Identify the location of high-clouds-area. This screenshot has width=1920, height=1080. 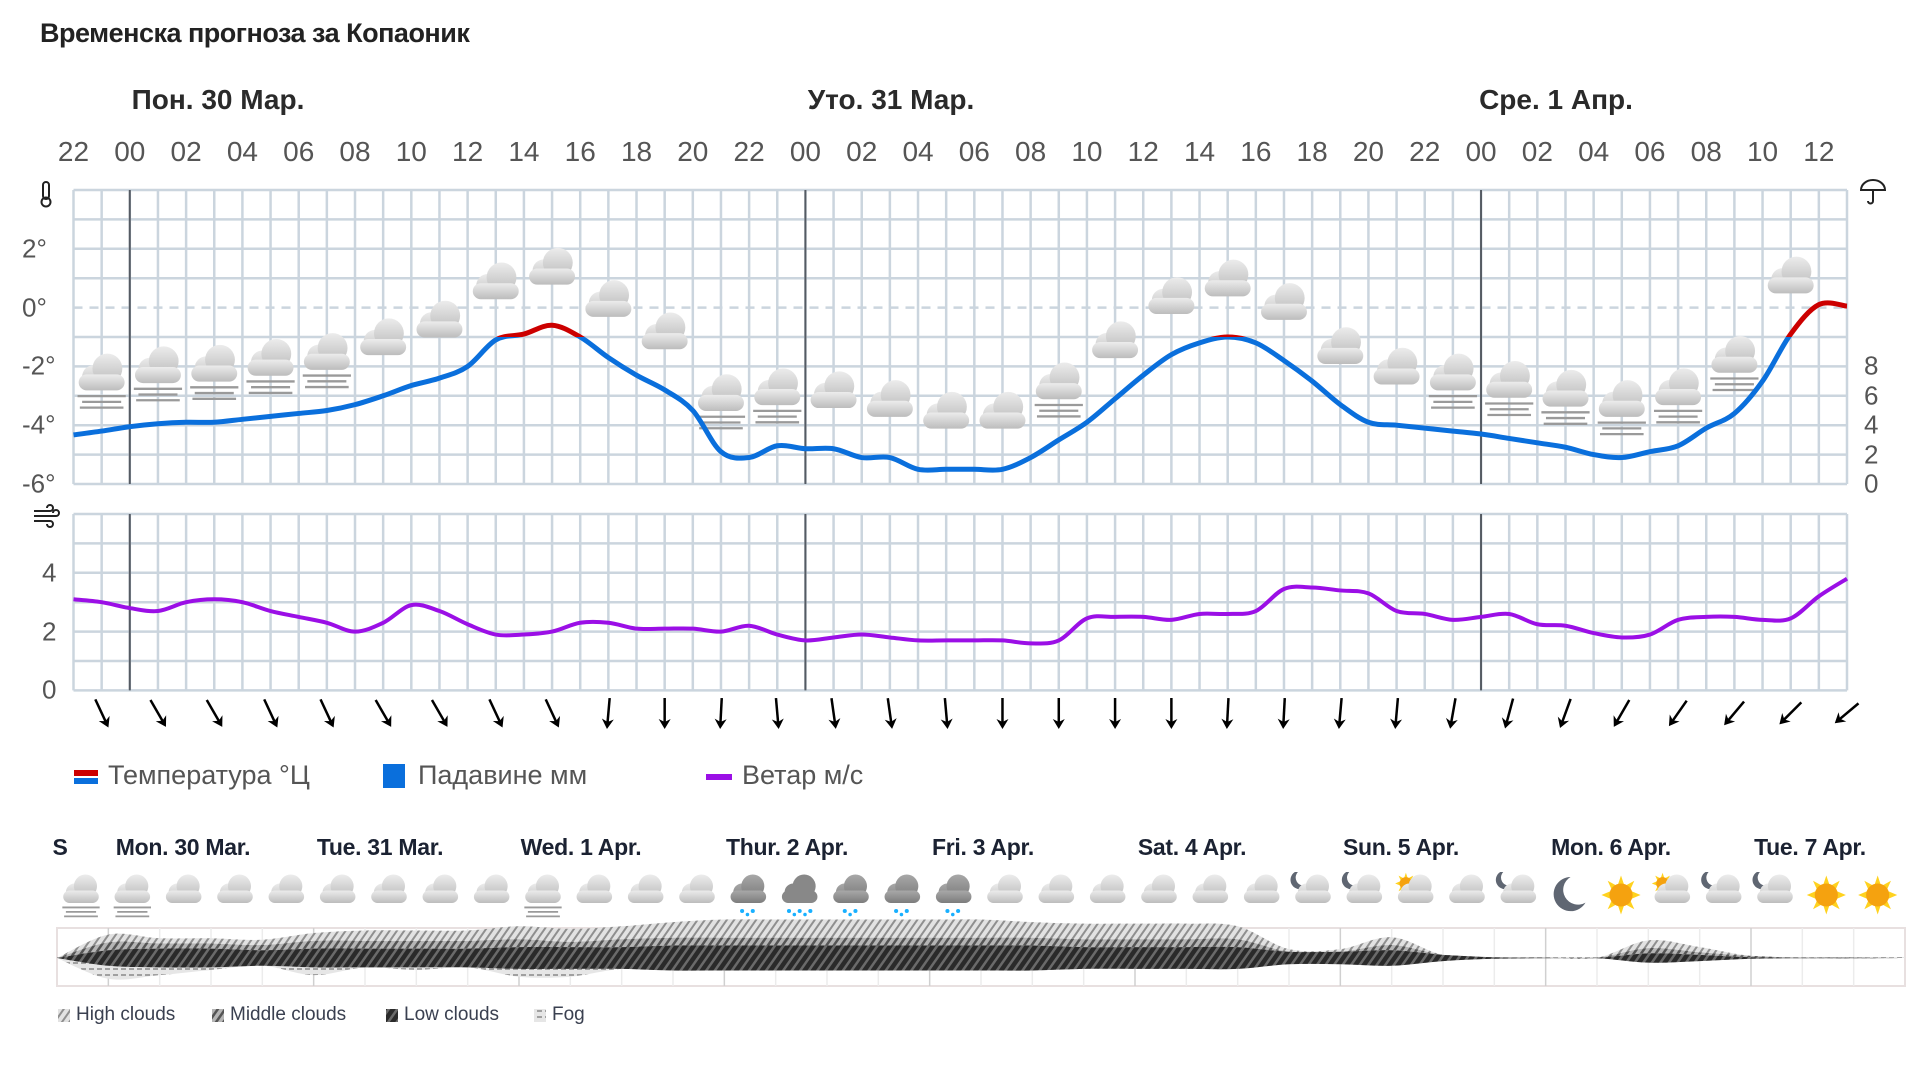
(981, 939).